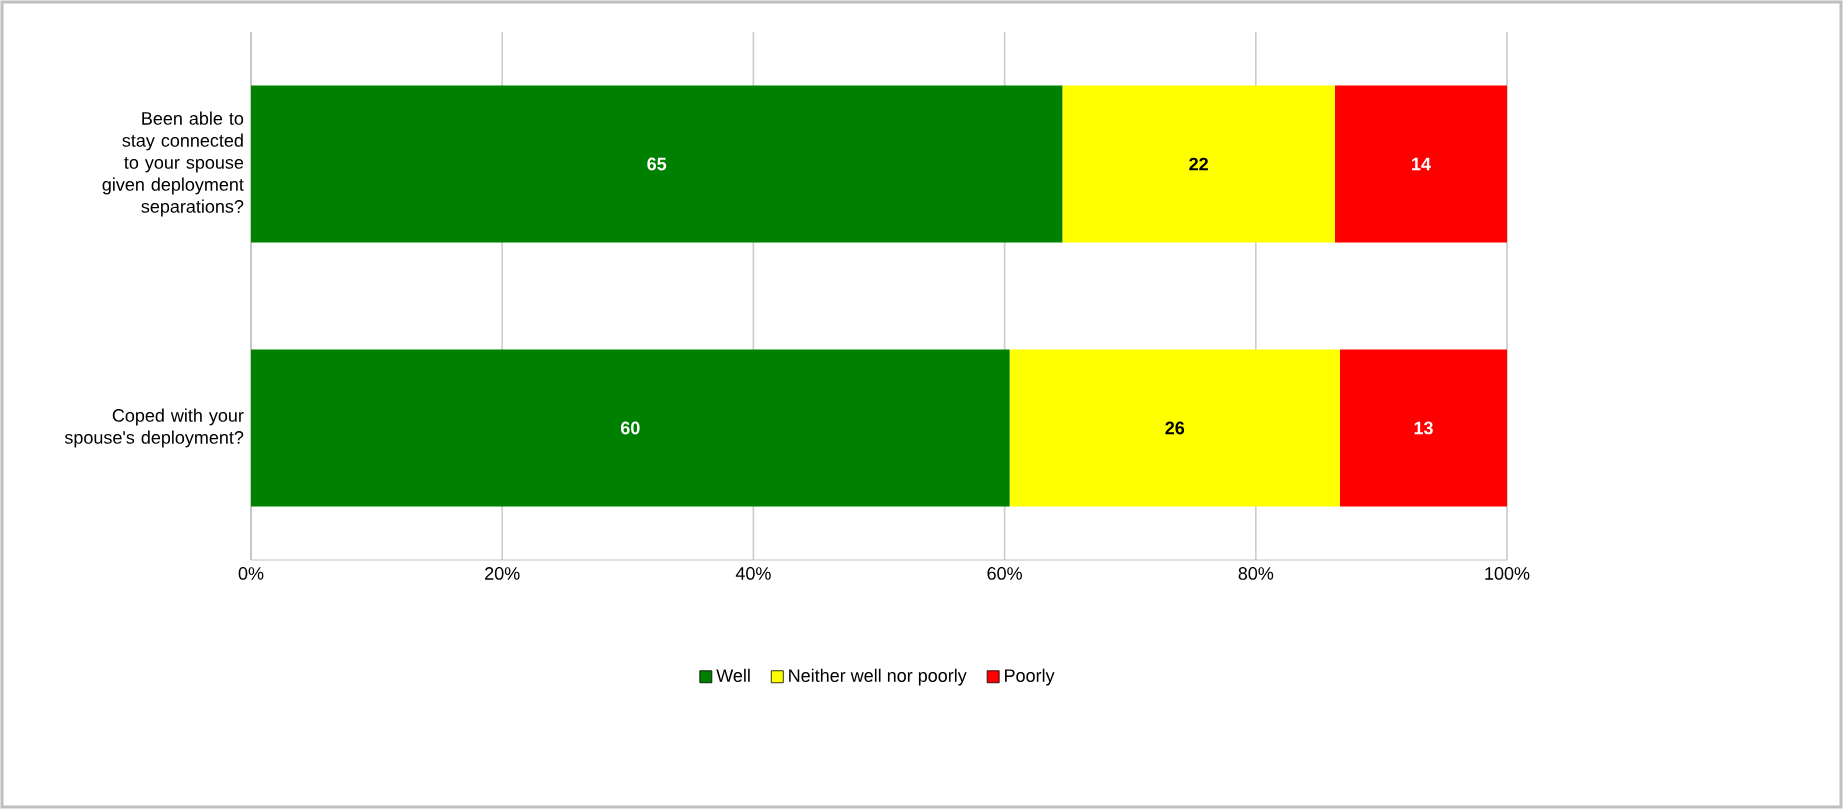 The height and width of the screenshot is (809, 1843). I want to click on data-label: 26, so click(1175, 428).